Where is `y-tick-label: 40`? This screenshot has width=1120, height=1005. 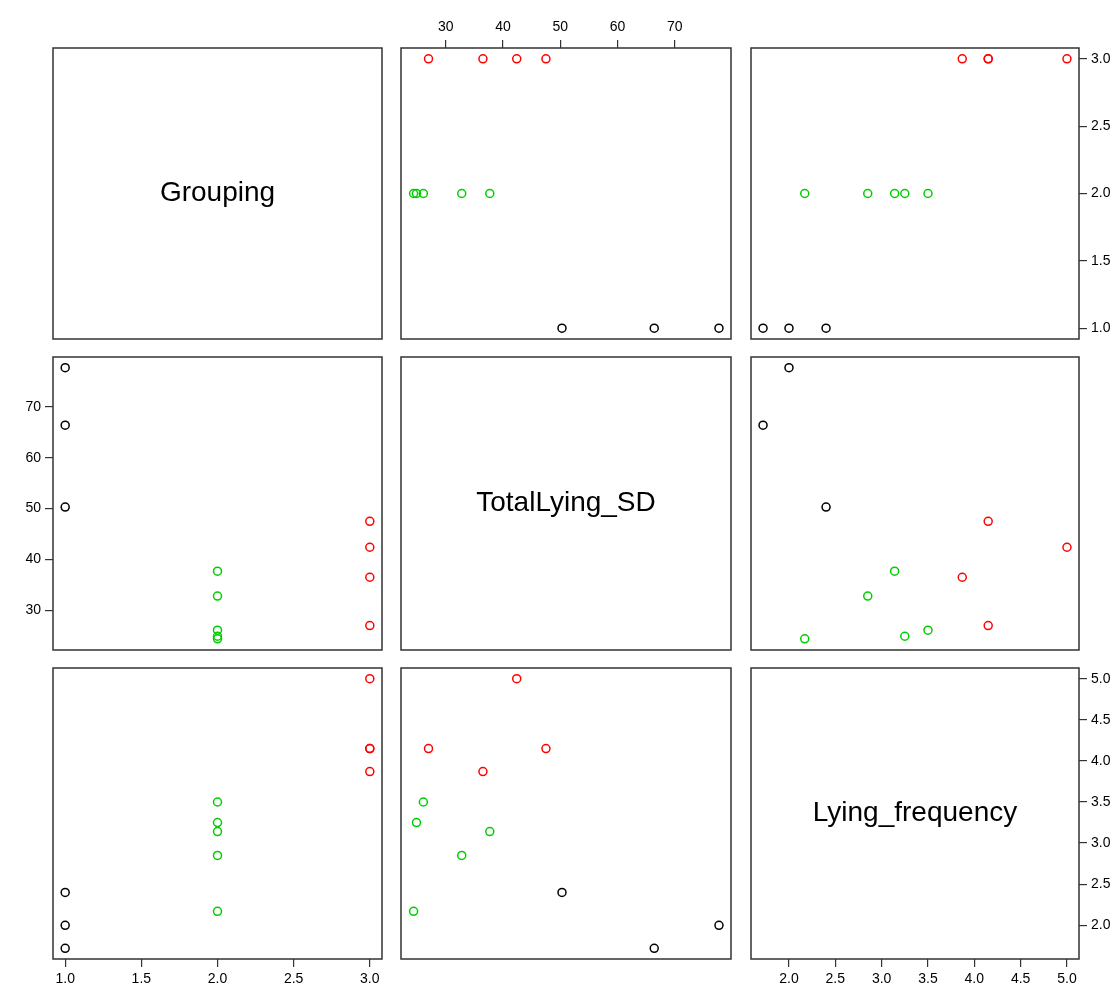
y-tick-label: 40 is located at coordinates (33, 558).